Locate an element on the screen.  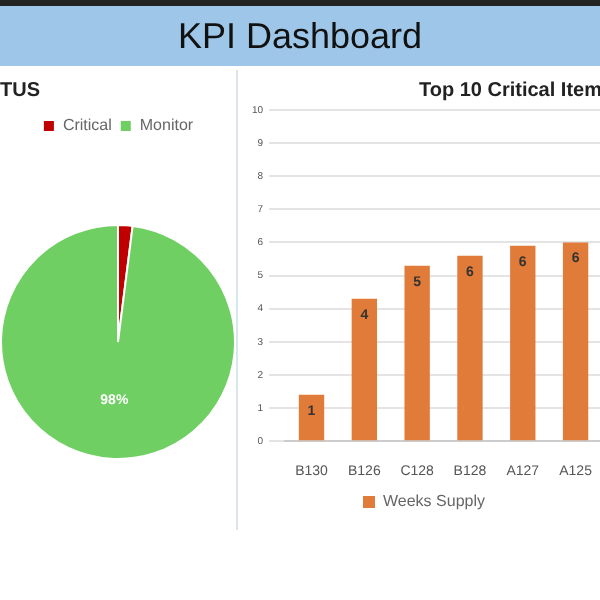
legend-label: Monitor is located at coordinates (166, 125).